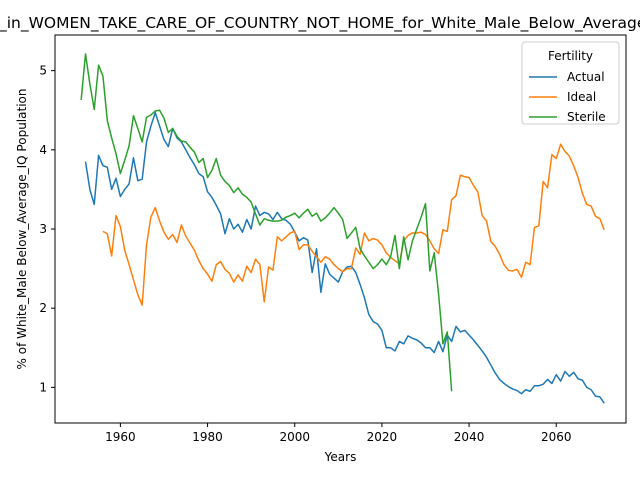  Describe the element at coordinates (340, 457) in the screenshot. I see `x-axis-label: Years` at that location.